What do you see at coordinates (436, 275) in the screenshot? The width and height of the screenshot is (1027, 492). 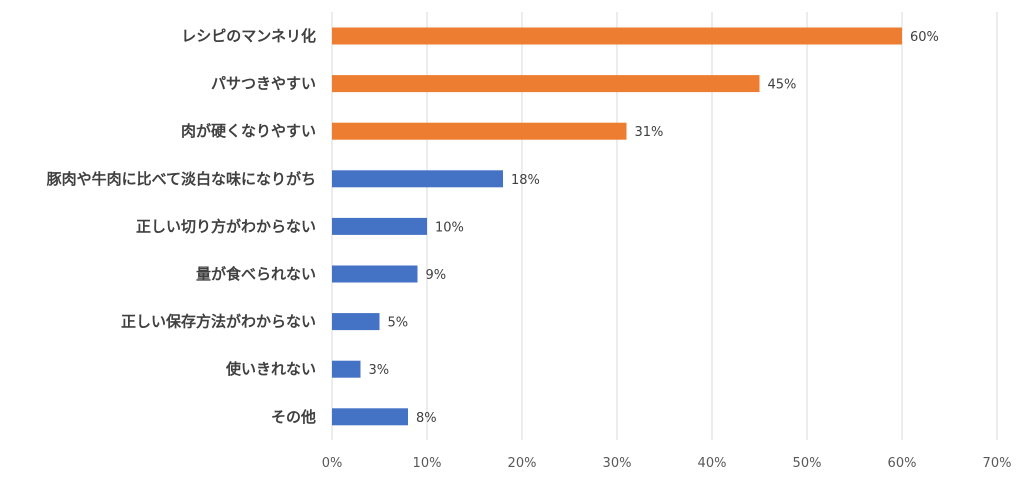 I see `value-label-6: 9%` at bounding box center [436, 275].